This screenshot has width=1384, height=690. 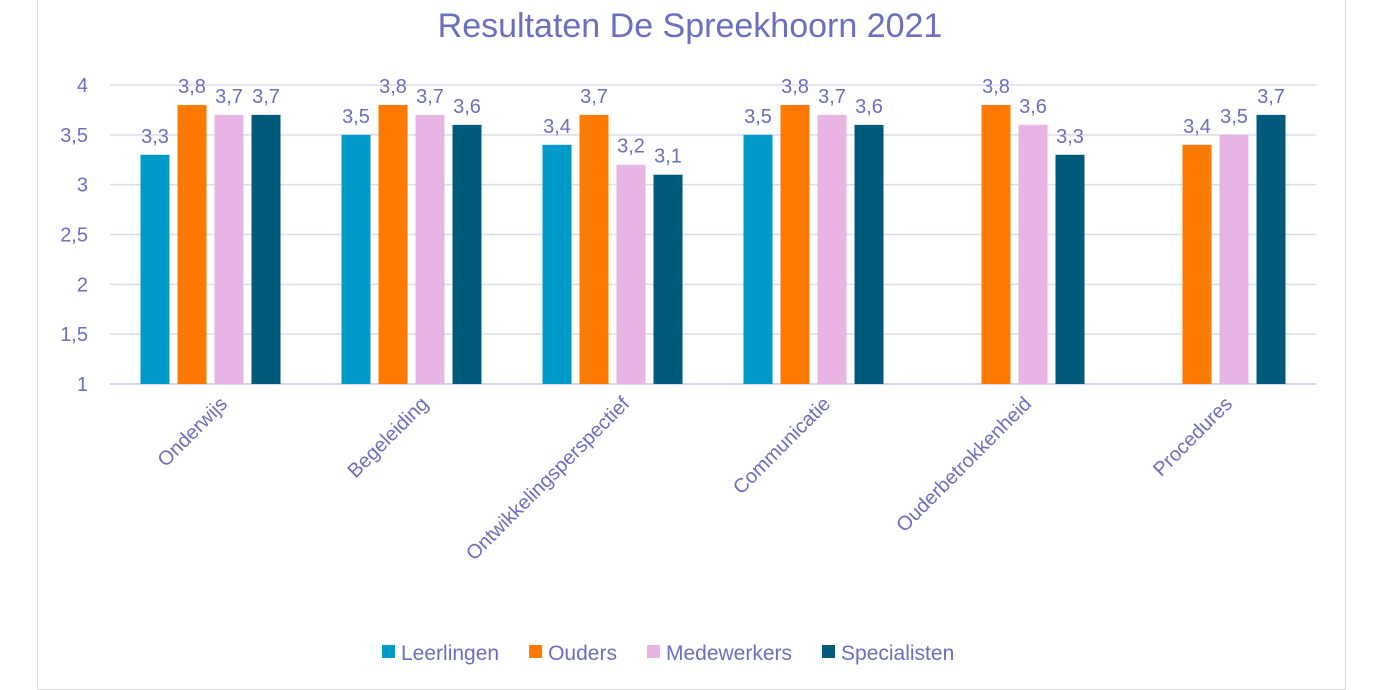 What do you see at coordinates (82, 186) in the screenshot?
I see `y-tick-label: 3` at bounding box center [82, 186].